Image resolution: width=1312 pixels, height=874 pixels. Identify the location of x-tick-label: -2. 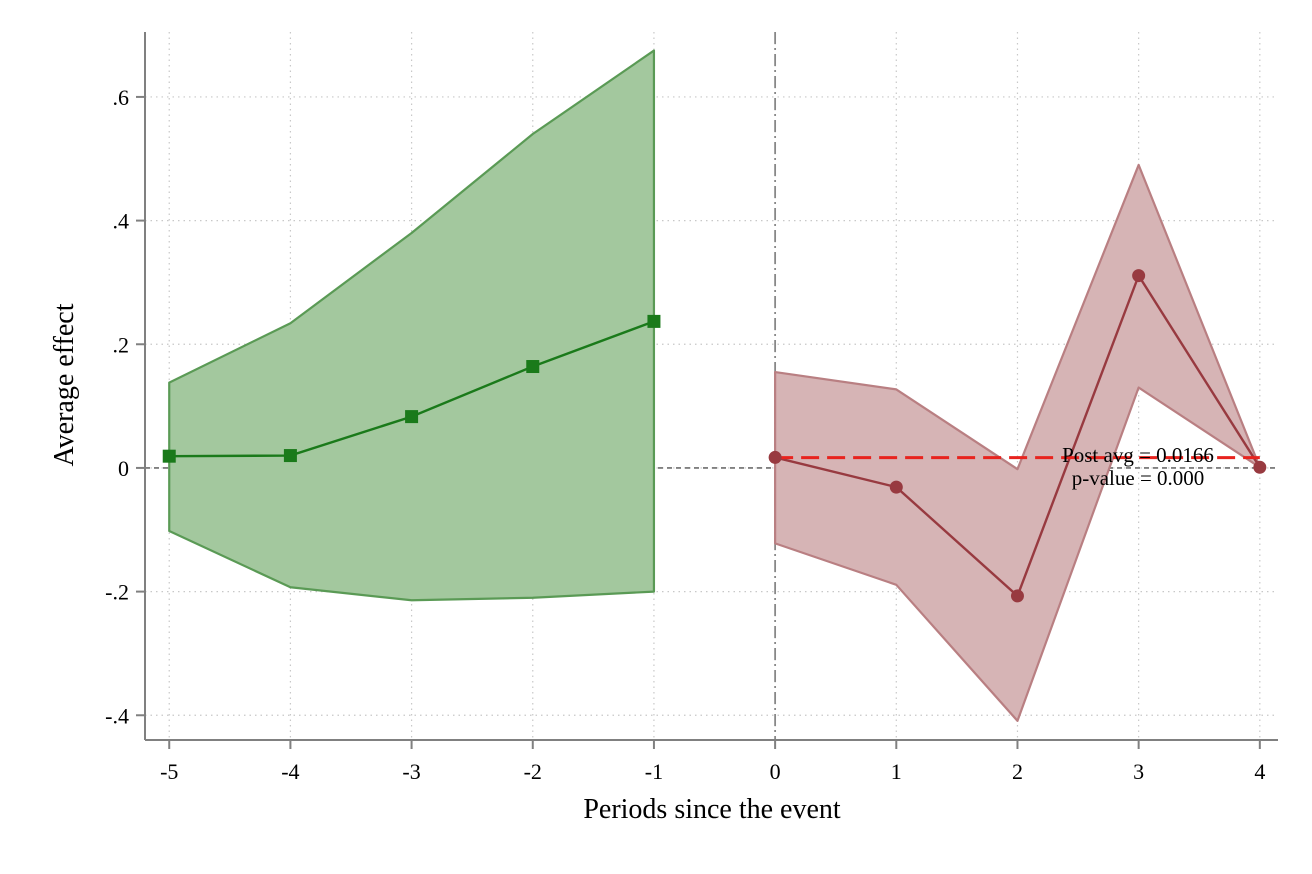
(533, 771).